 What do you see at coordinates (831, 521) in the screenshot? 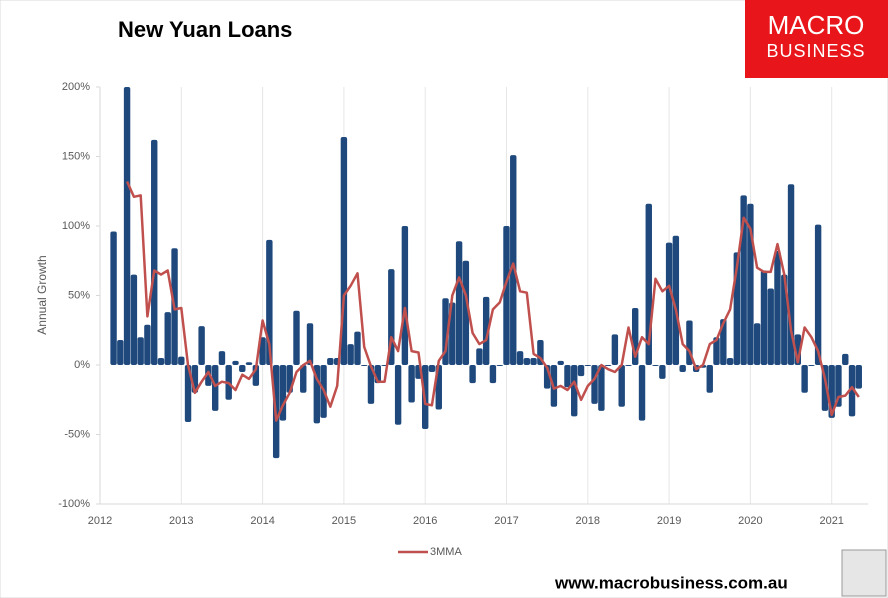
I see `x-tick-label: 2021` at bounding box center [831, 521].